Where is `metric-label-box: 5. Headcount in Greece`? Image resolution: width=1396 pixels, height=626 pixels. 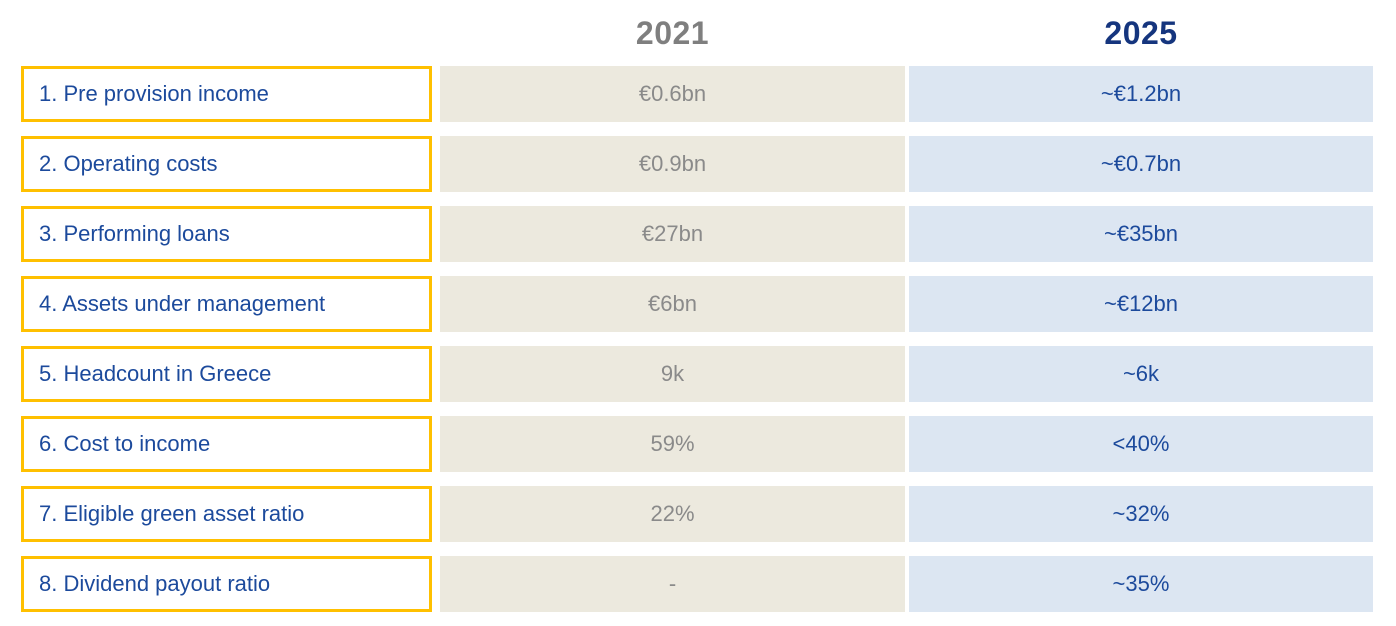 metric-label-box: 5. Headcount in Greece is located at coordinates (226, 374).